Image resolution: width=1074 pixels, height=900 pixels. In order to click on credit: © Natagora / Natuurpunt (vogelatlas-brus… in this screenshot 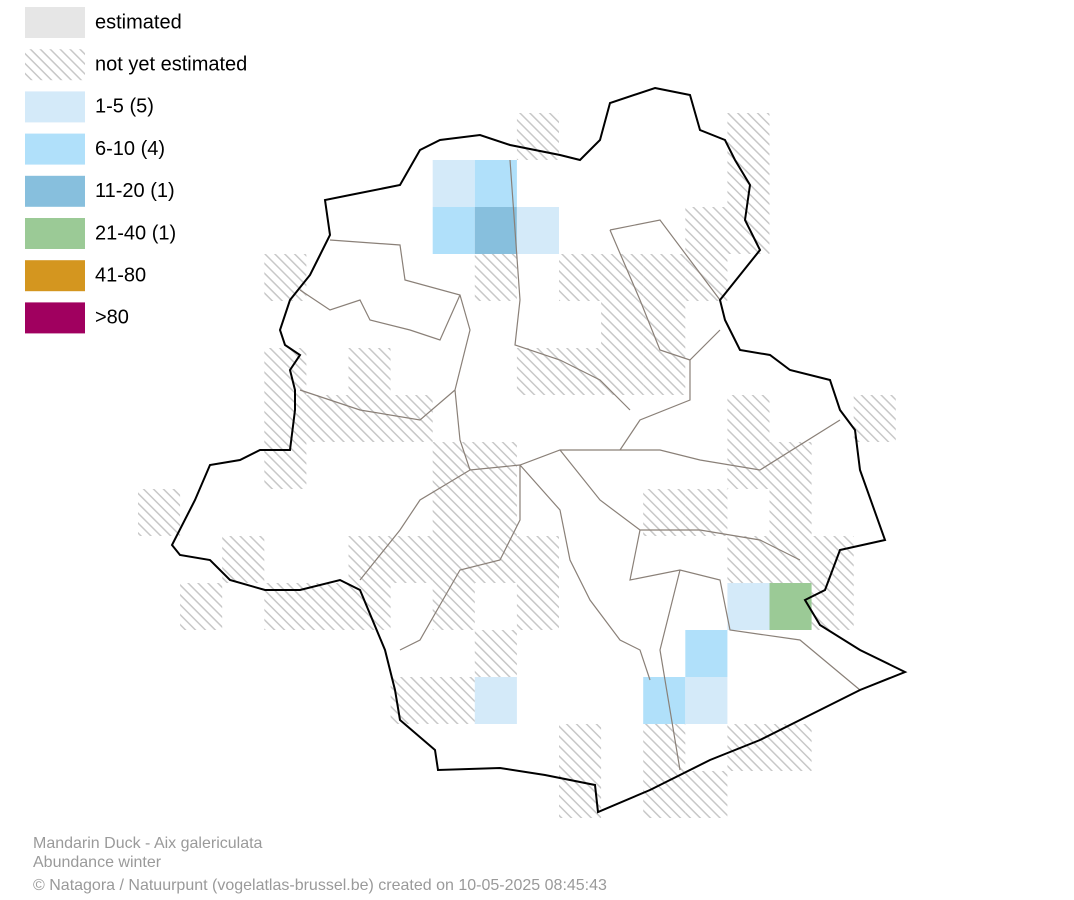, I will do `click(320, 885)`.